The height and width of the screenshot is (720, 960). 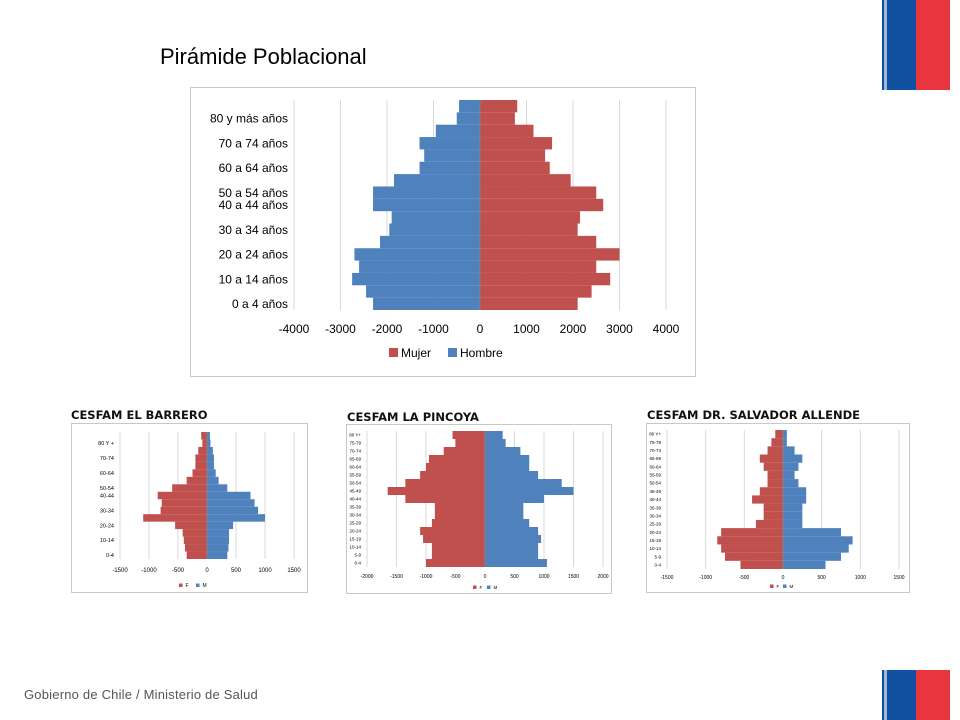 I want to click on x-tick-label: -2000, so click(x=387, y=329).